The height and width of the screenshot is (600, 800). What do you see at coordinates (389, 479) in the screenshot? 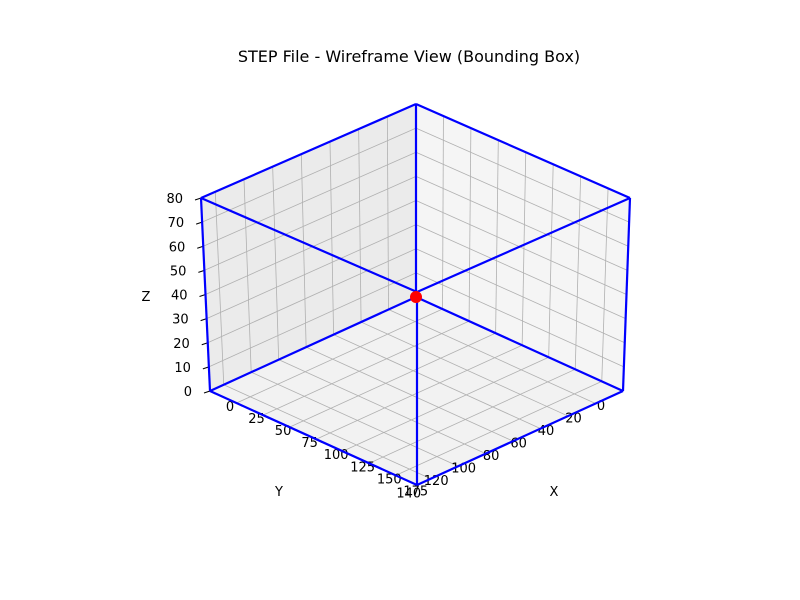
I see `x-tick-label: 150` at bounding box center [389, 479].